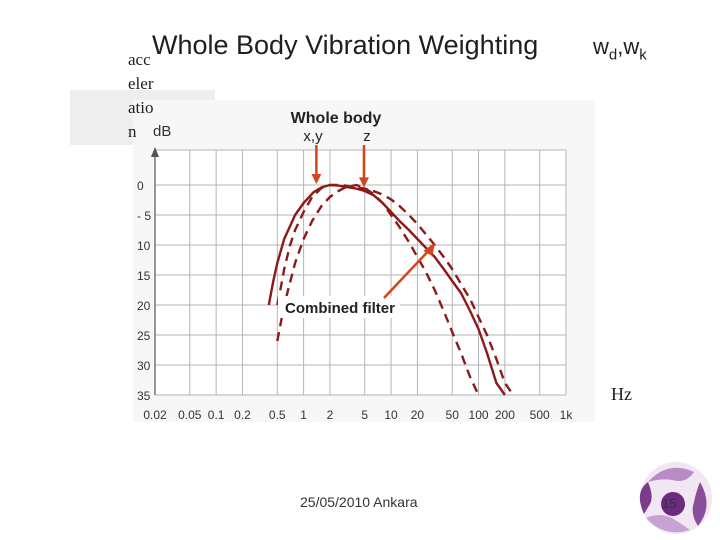  What do you see at coordinates (242, 415) in the screenshot?
I see `x-tick-label: 0.2` at bounding box center [242, 415].